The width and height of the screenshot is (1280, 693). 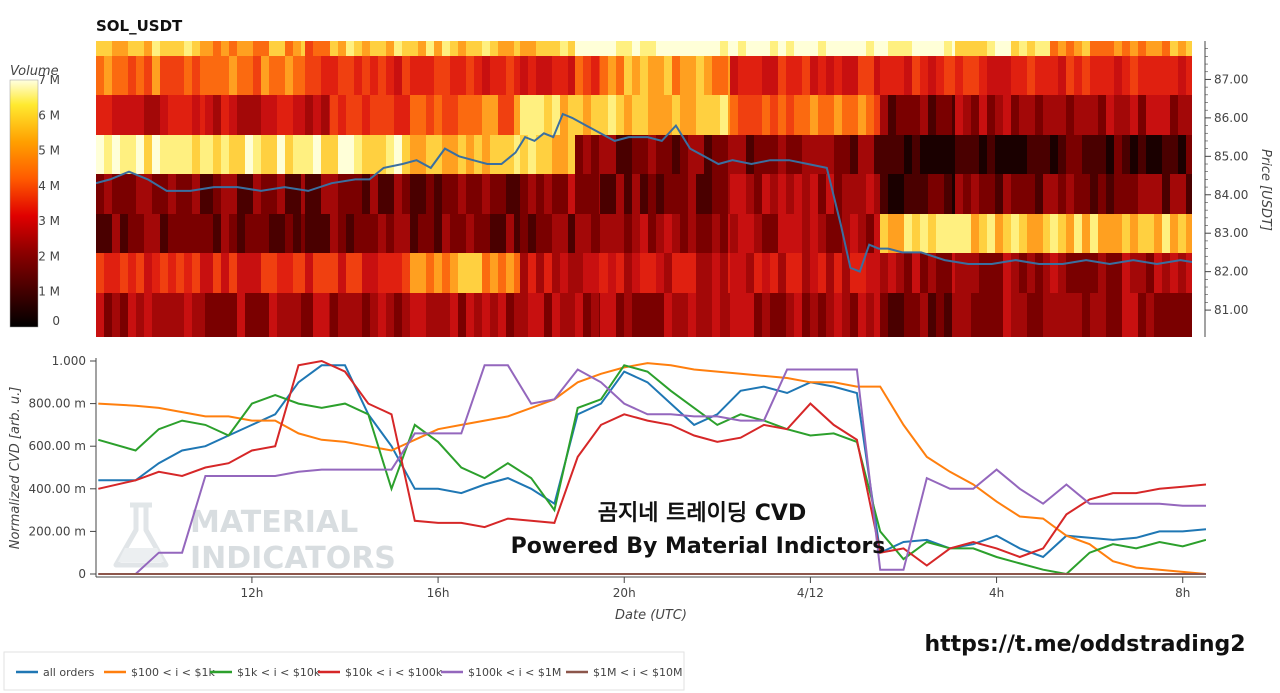 What do you see at coordinates (34, 196) in the screenshot?
I see `colorbar: Volume 0 1 M 2 M 3 M 4 M 5 M 6 M 7 M` at bounding box center [34, 196].